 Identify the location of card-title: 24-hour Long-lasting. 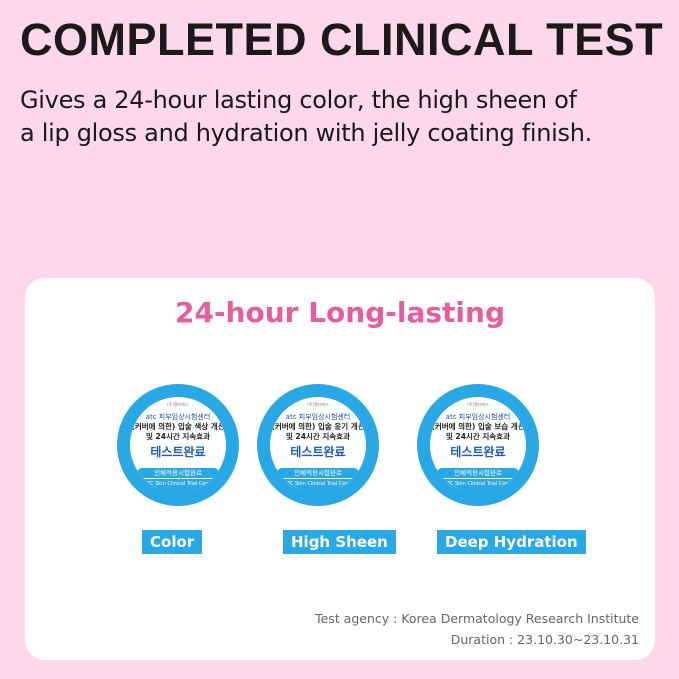
(340, 312).